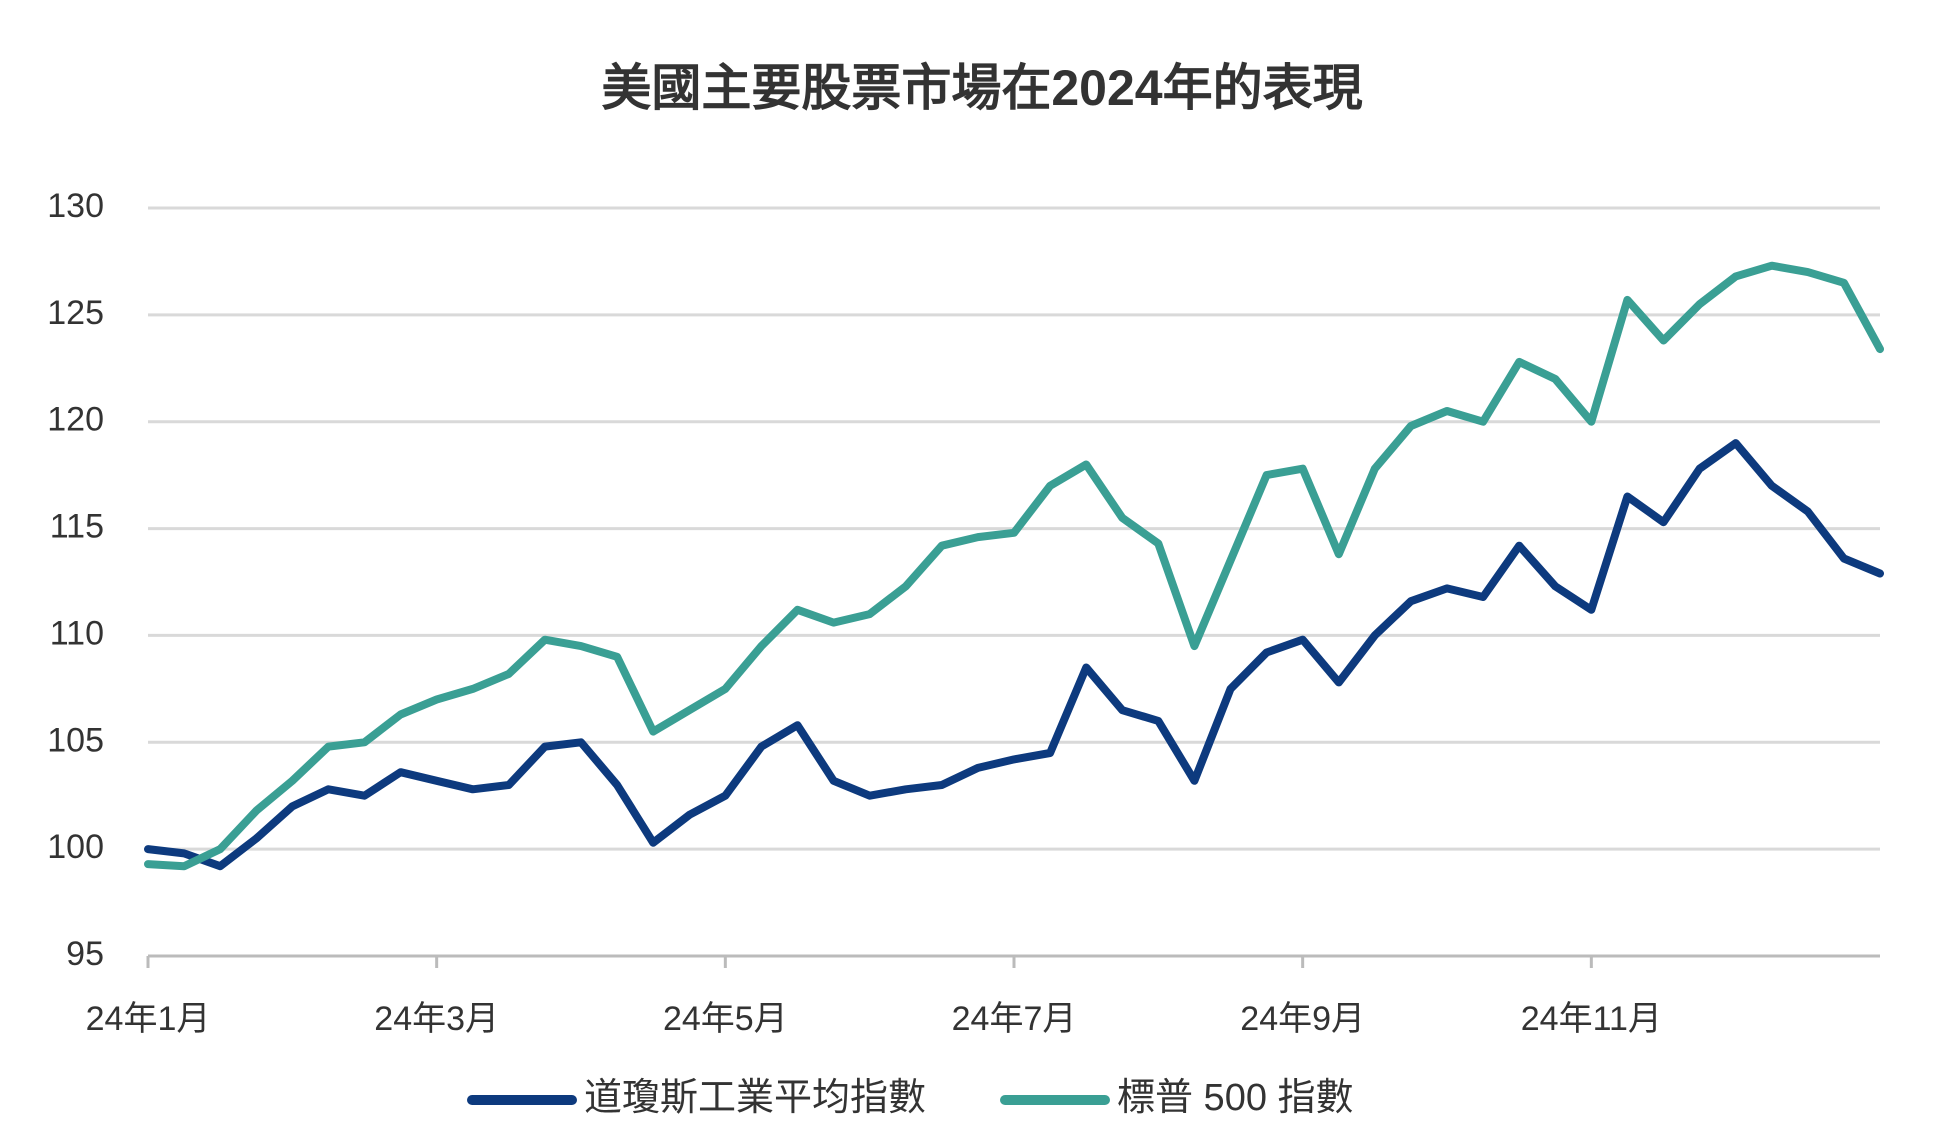 This screenshot has width=1936, height=1143. I want to click on x-tick-label: 24年3月, so click(436, 1019).